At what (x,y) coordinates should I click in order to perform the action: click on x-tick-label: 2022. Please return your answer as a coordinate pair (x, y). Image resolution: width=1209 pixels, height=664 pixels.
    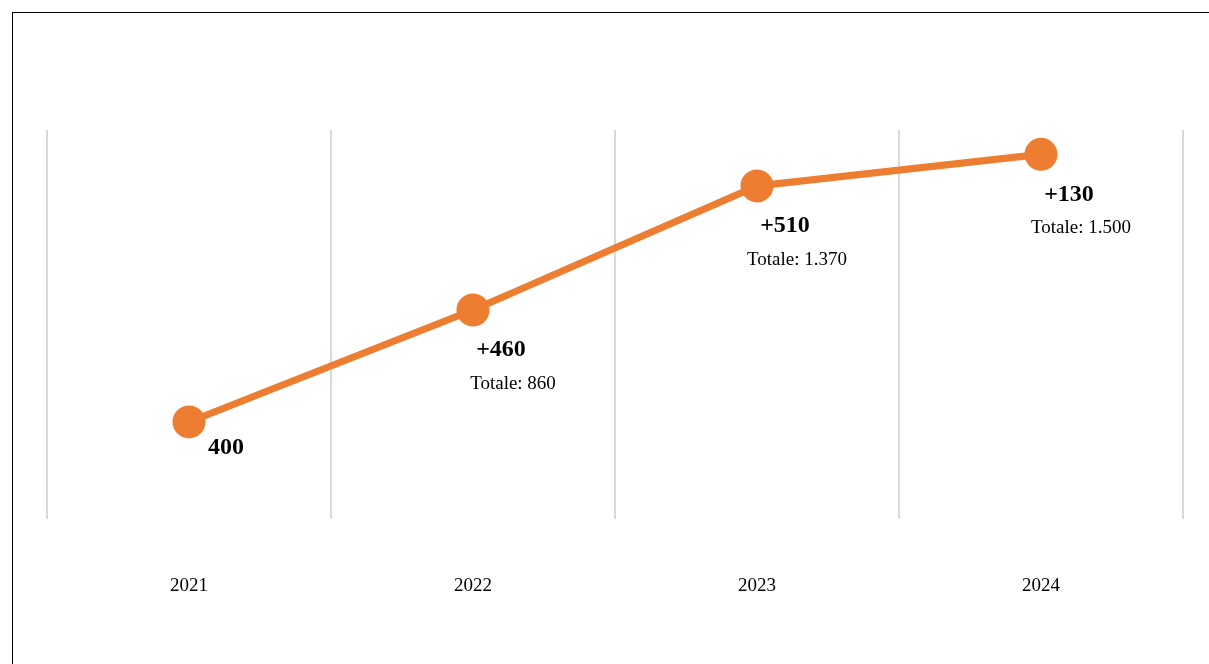
    Looking at the image, I should click on (473, 584).